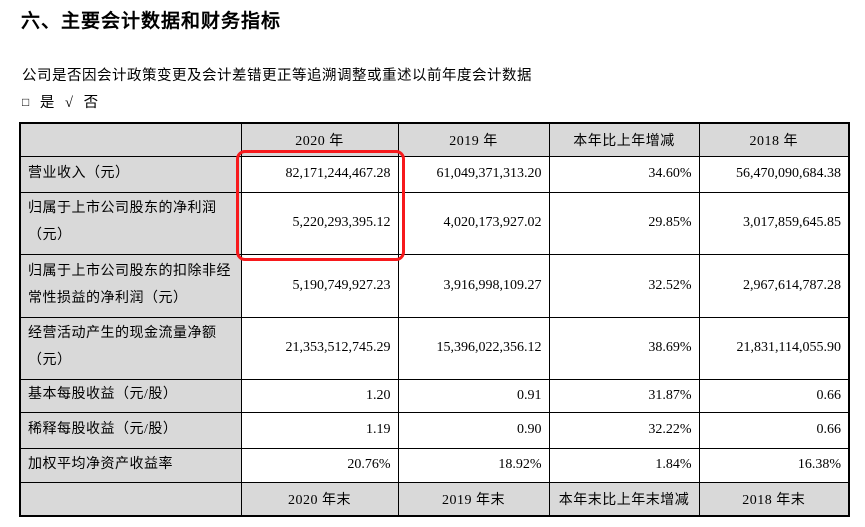  Describe the element at coordinates (624, 499) in the screenshot. I see `footer-yoy-end: 本年末比上年末增减` at that location.